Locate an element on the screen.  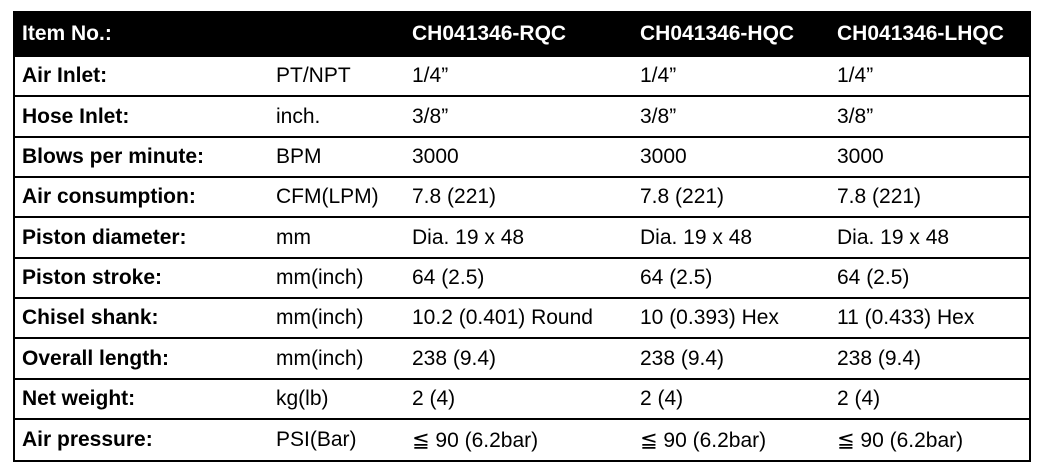
row-value-hqc: 64 (2.5) is located at coordinates (731, 278).